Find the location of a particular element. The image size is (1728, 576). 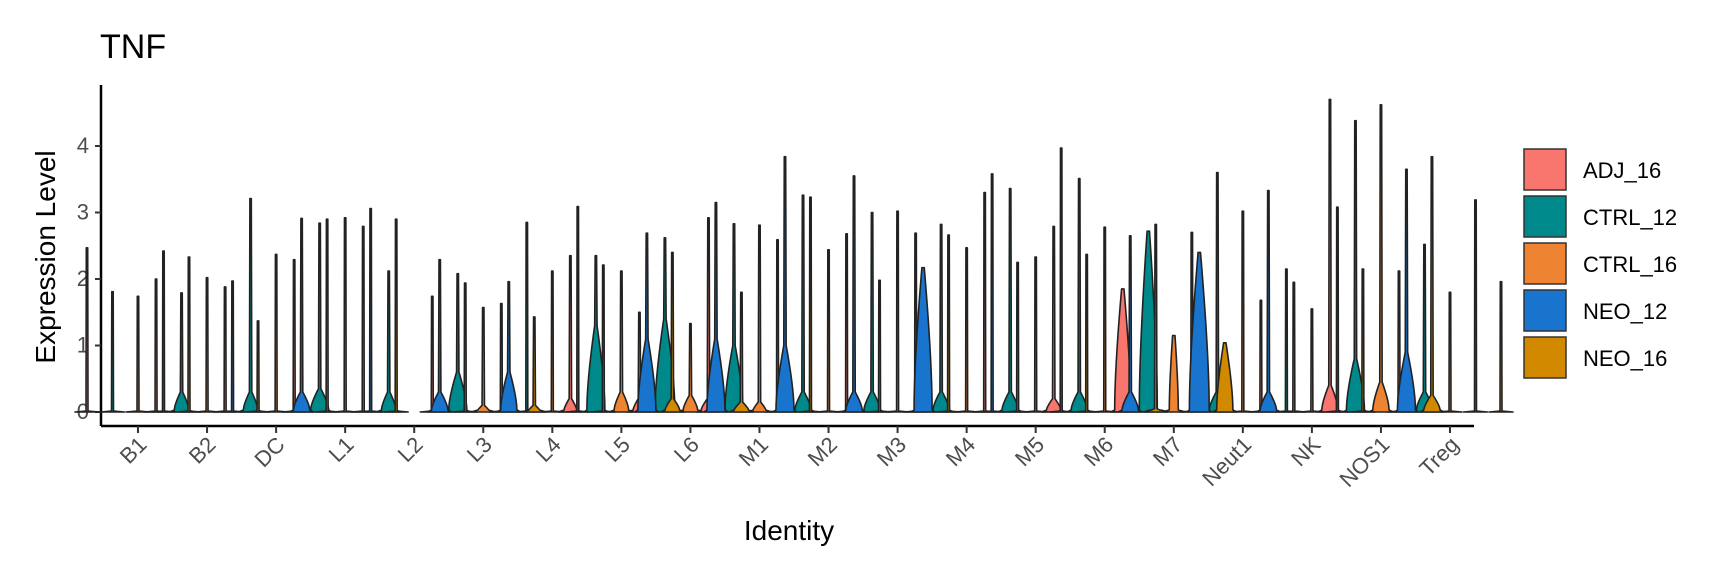

x-tick-label: M5 is located at coordinates (1029, 451).